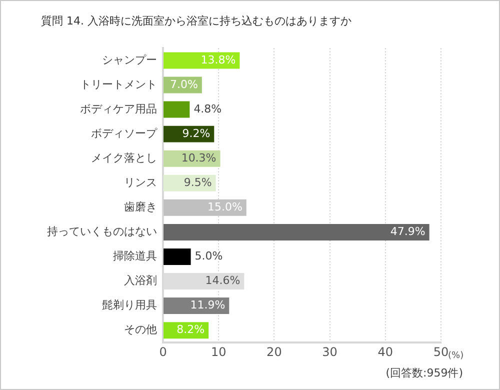 This screenshot has width=500, height=390. Describe the element at coordinates (198, 182) in the screenshot. I see `data-label: 9.5%` at that location.